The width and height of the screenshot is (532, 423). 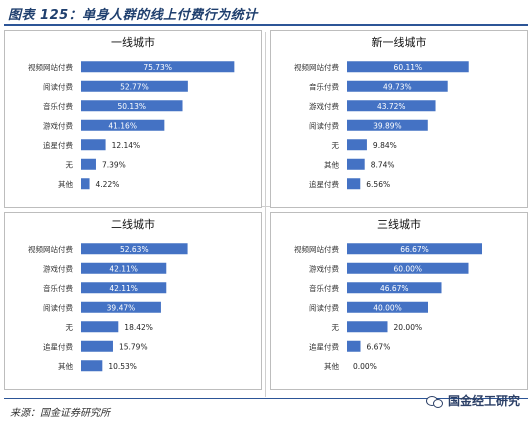 What do you see at coordinates (483, 401) in the screenshot?
I see `watermark-text: 国金经工研究` at bounding box center [483, 401].